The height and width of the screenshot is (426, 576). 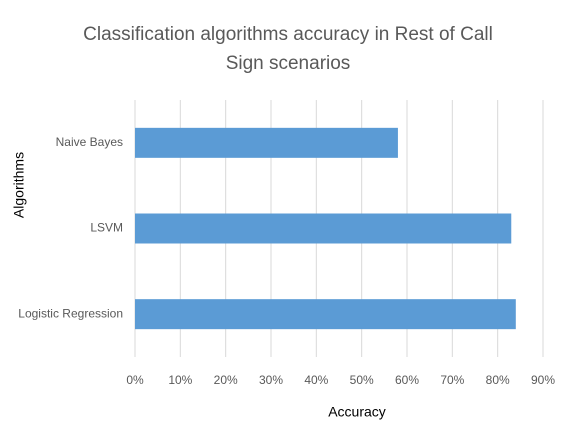 What do you see at coordinates (362, 380) in the screenshot?
I see `x-tick-label: 50%` at bounding box center [362, 380].